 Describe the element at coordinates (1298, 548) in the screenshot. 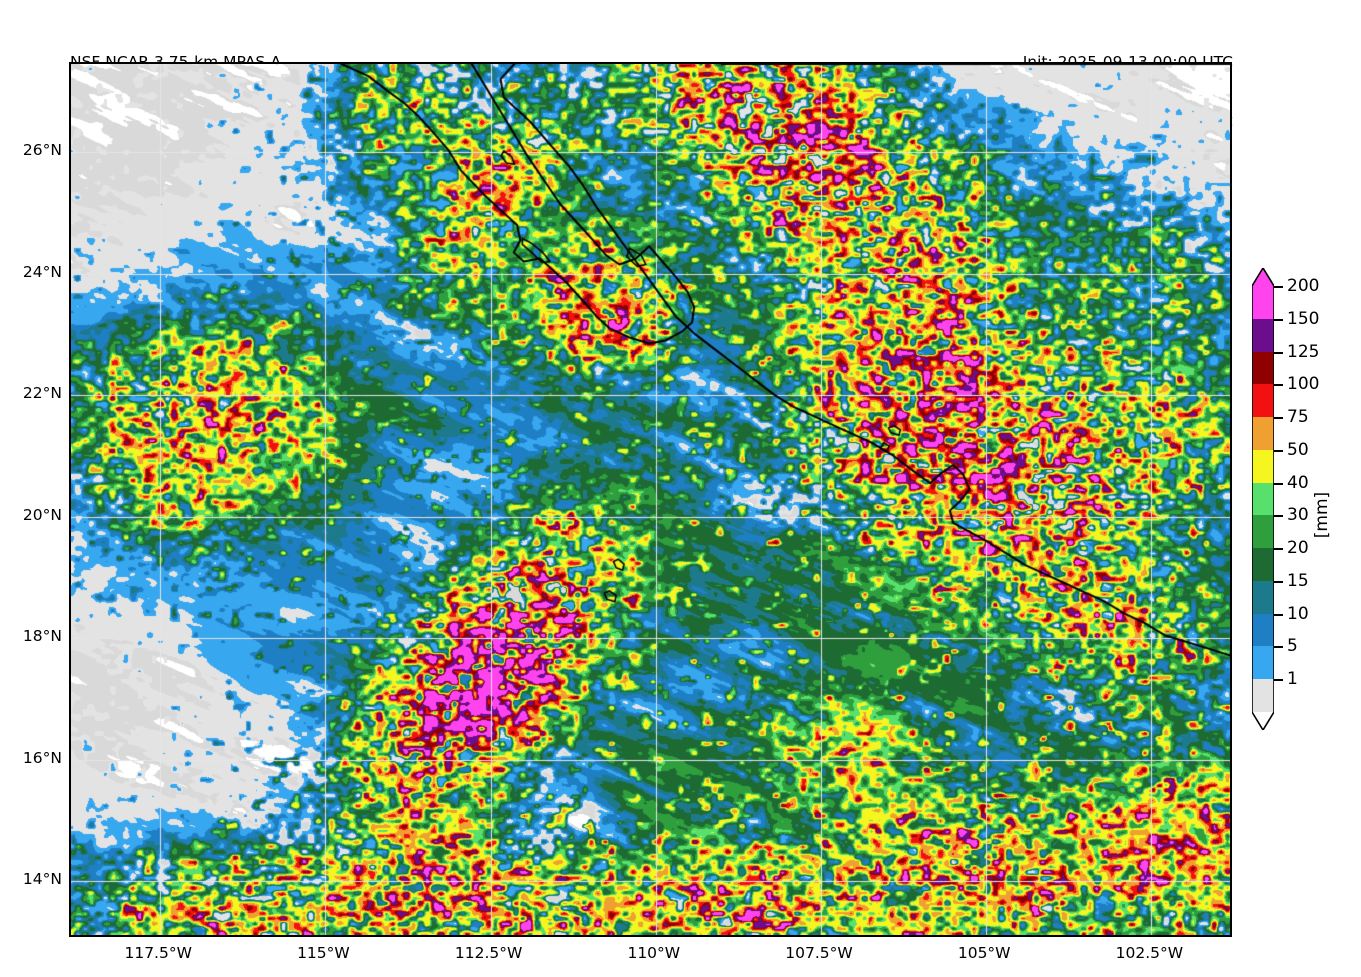

I see `colorbar-tick-label: 20` at that location.